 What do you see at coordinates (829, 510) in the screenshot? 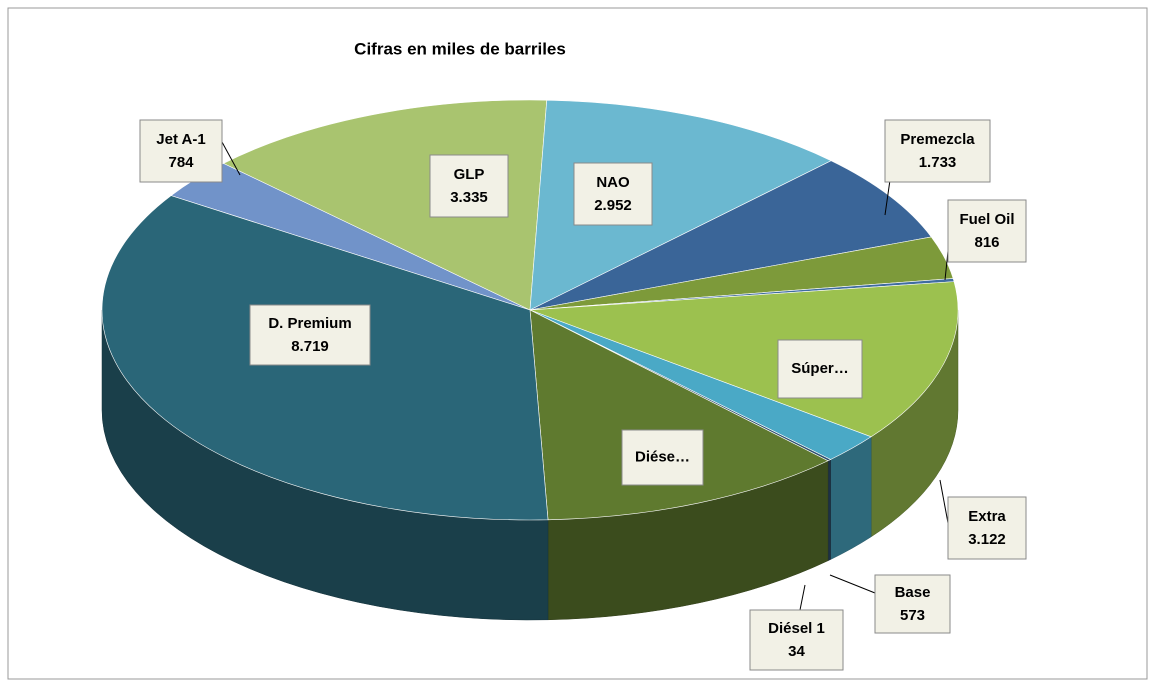
I see `slice-side` at bounding box center [829, 510].